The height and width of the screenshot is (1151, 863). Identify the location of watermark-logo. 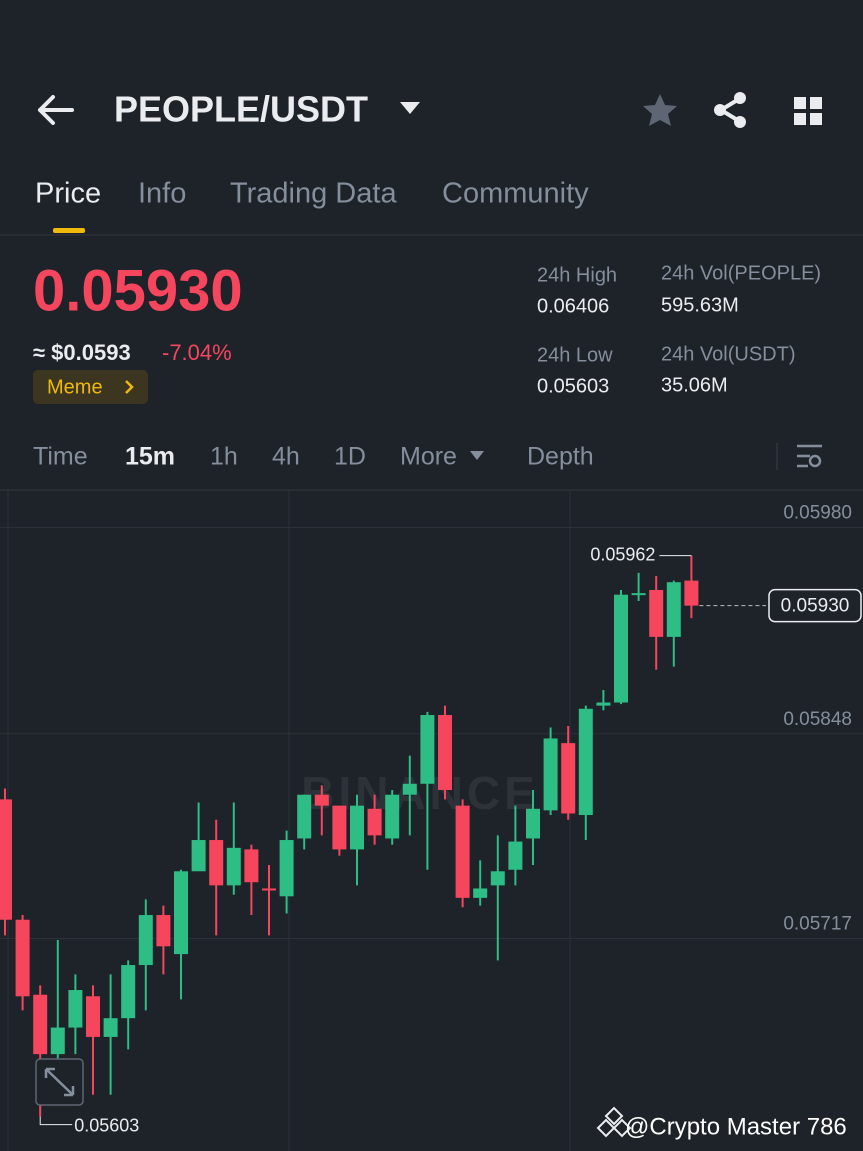
(614, 1122).